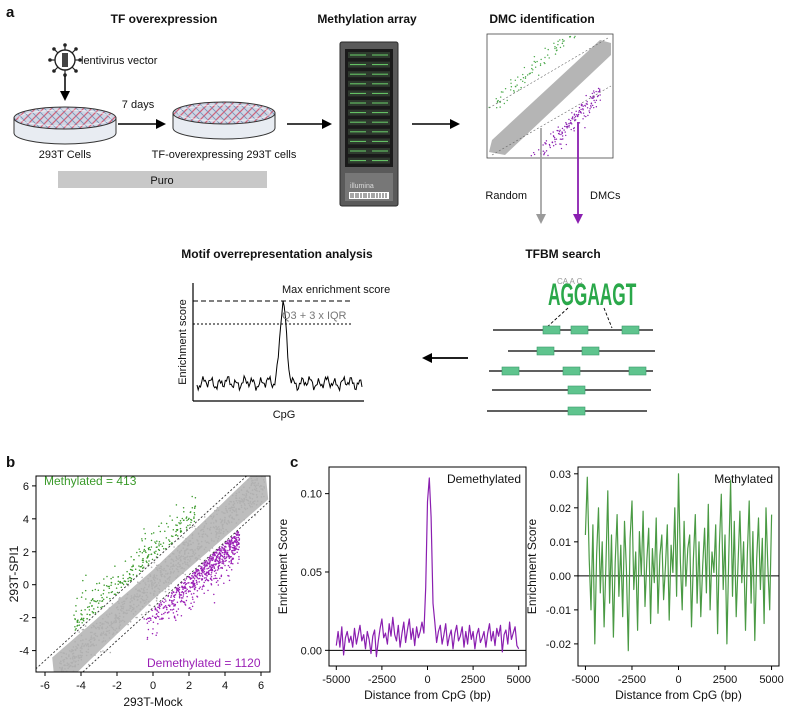 This screenshot has width=785, height=715. What do you see at coordinates (224, 155) in the screenshot?
I see `tf-cells-label: TF-overexpressing 293T cells` at bounding box center [224, 155].